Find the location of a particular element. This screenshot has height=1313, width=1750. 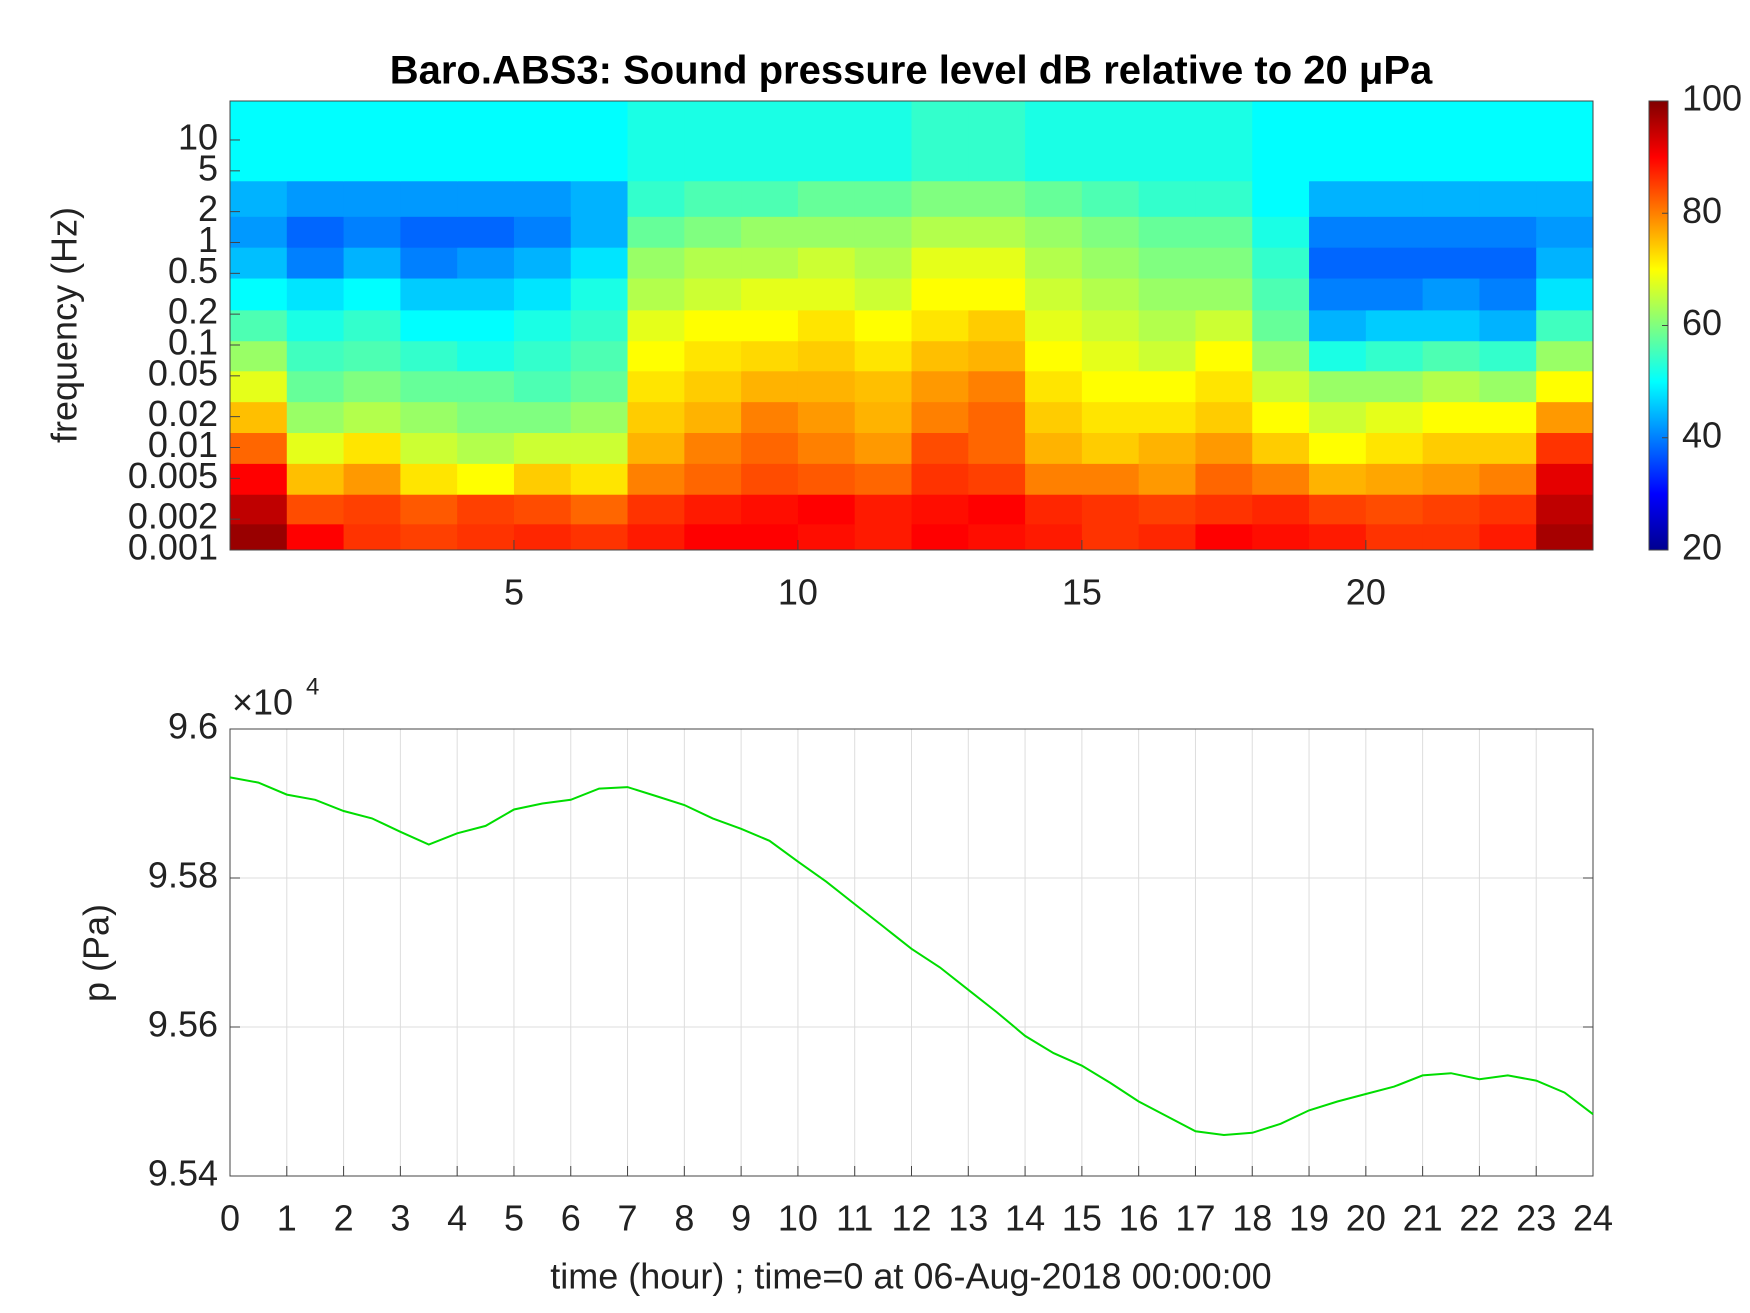

y-tick-label: 5 is located at coordinates (208, 167).